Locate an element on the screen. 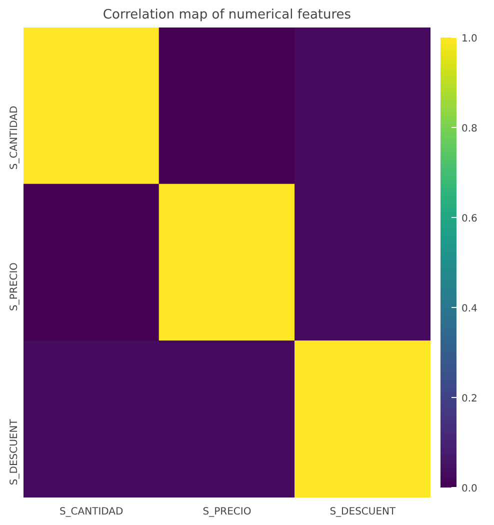 The height and width of the screenshot is (525, 494). chart-title: Correlation map of numerical features is located at coordinates (227, 15).